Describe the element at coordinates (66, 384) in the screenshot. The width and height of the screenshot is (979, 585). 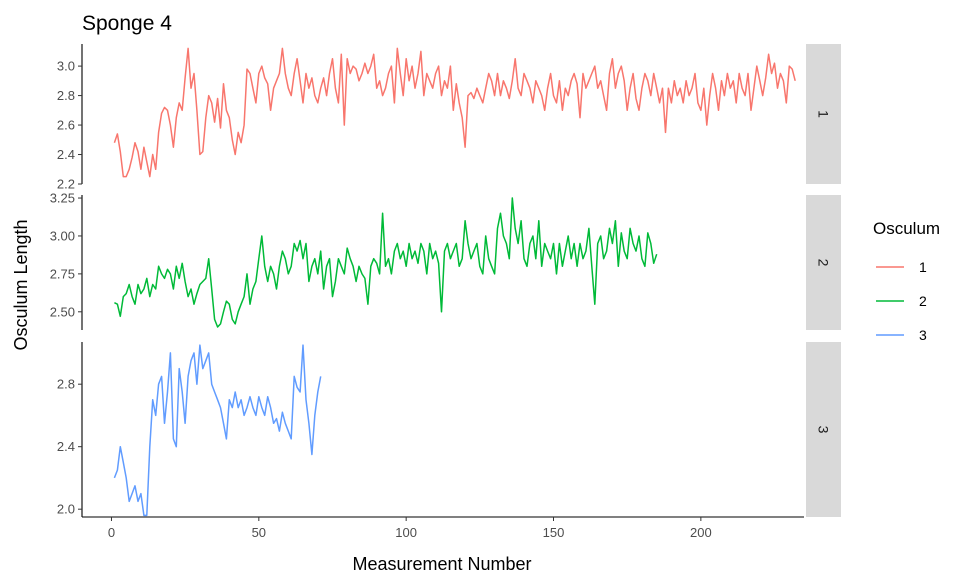
I see `y-tick-label-3-2: 2.8` at that location.